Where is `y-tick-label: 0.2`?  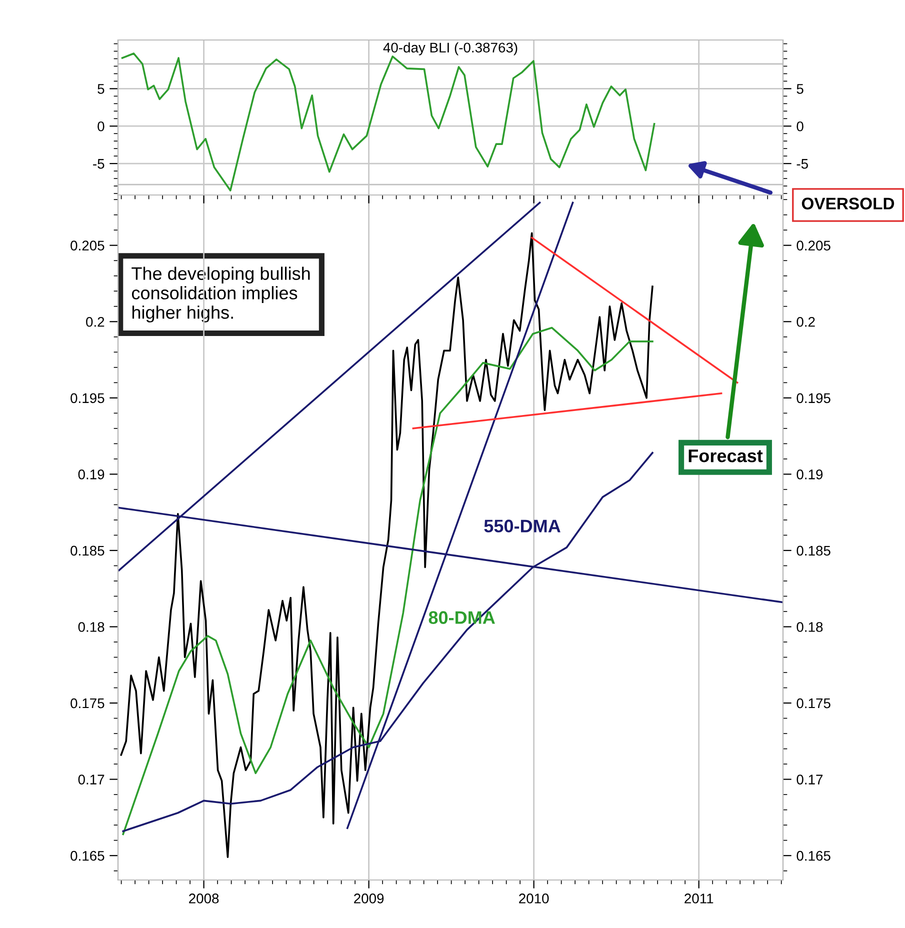
y-tick-label: 0.2 is located at coordinates (95, 321).